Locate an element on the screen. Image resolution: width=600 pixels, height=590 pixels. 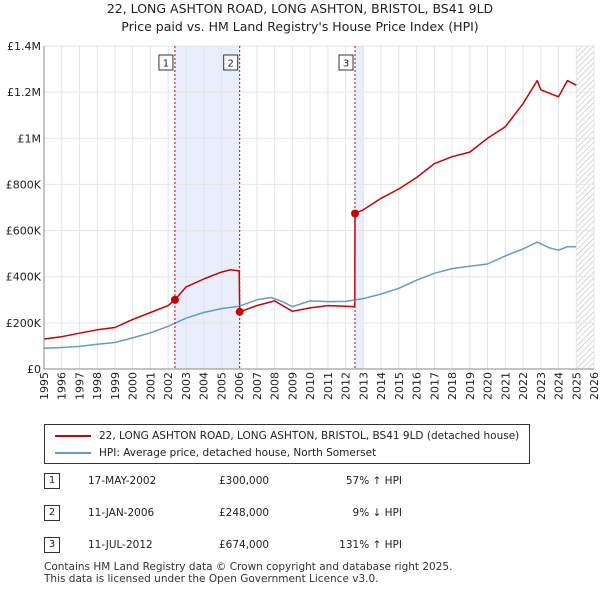
x-tick-label: 2000 is located at coordinates (133, 386).